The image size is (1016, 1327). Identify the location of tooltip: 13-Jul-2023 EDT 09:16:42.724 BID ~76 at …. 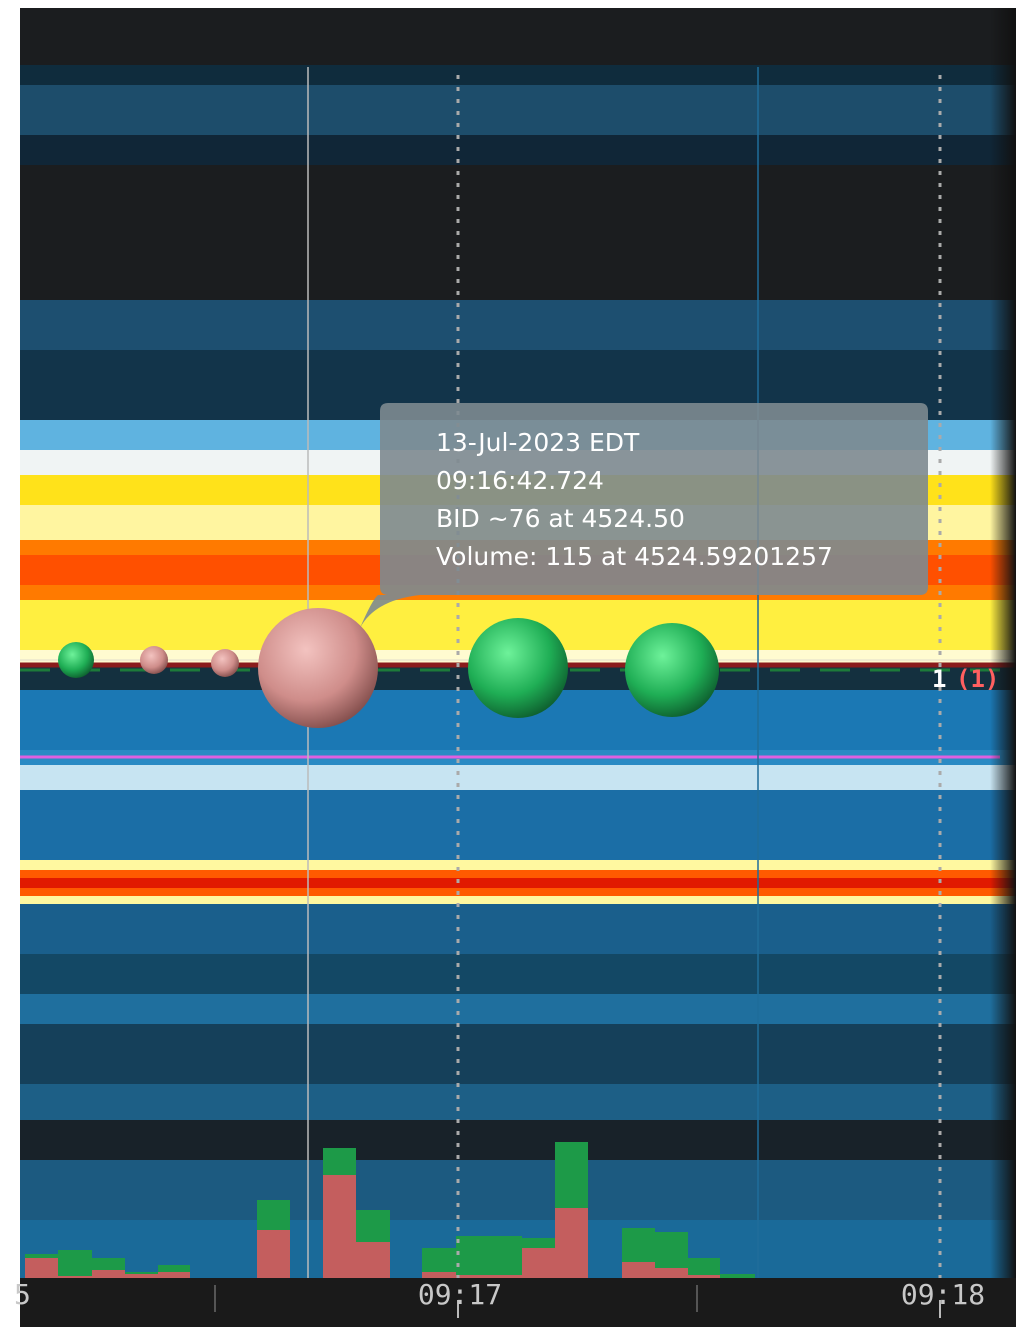
(644, 515).